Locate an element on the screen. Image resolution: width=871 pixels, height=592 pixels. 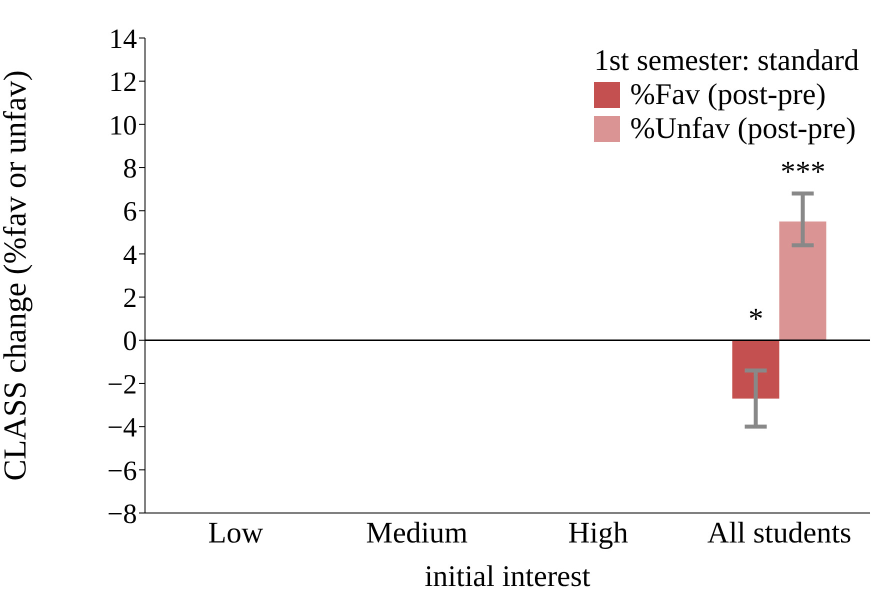
annotation: *** is located at coordinates (803, 171).